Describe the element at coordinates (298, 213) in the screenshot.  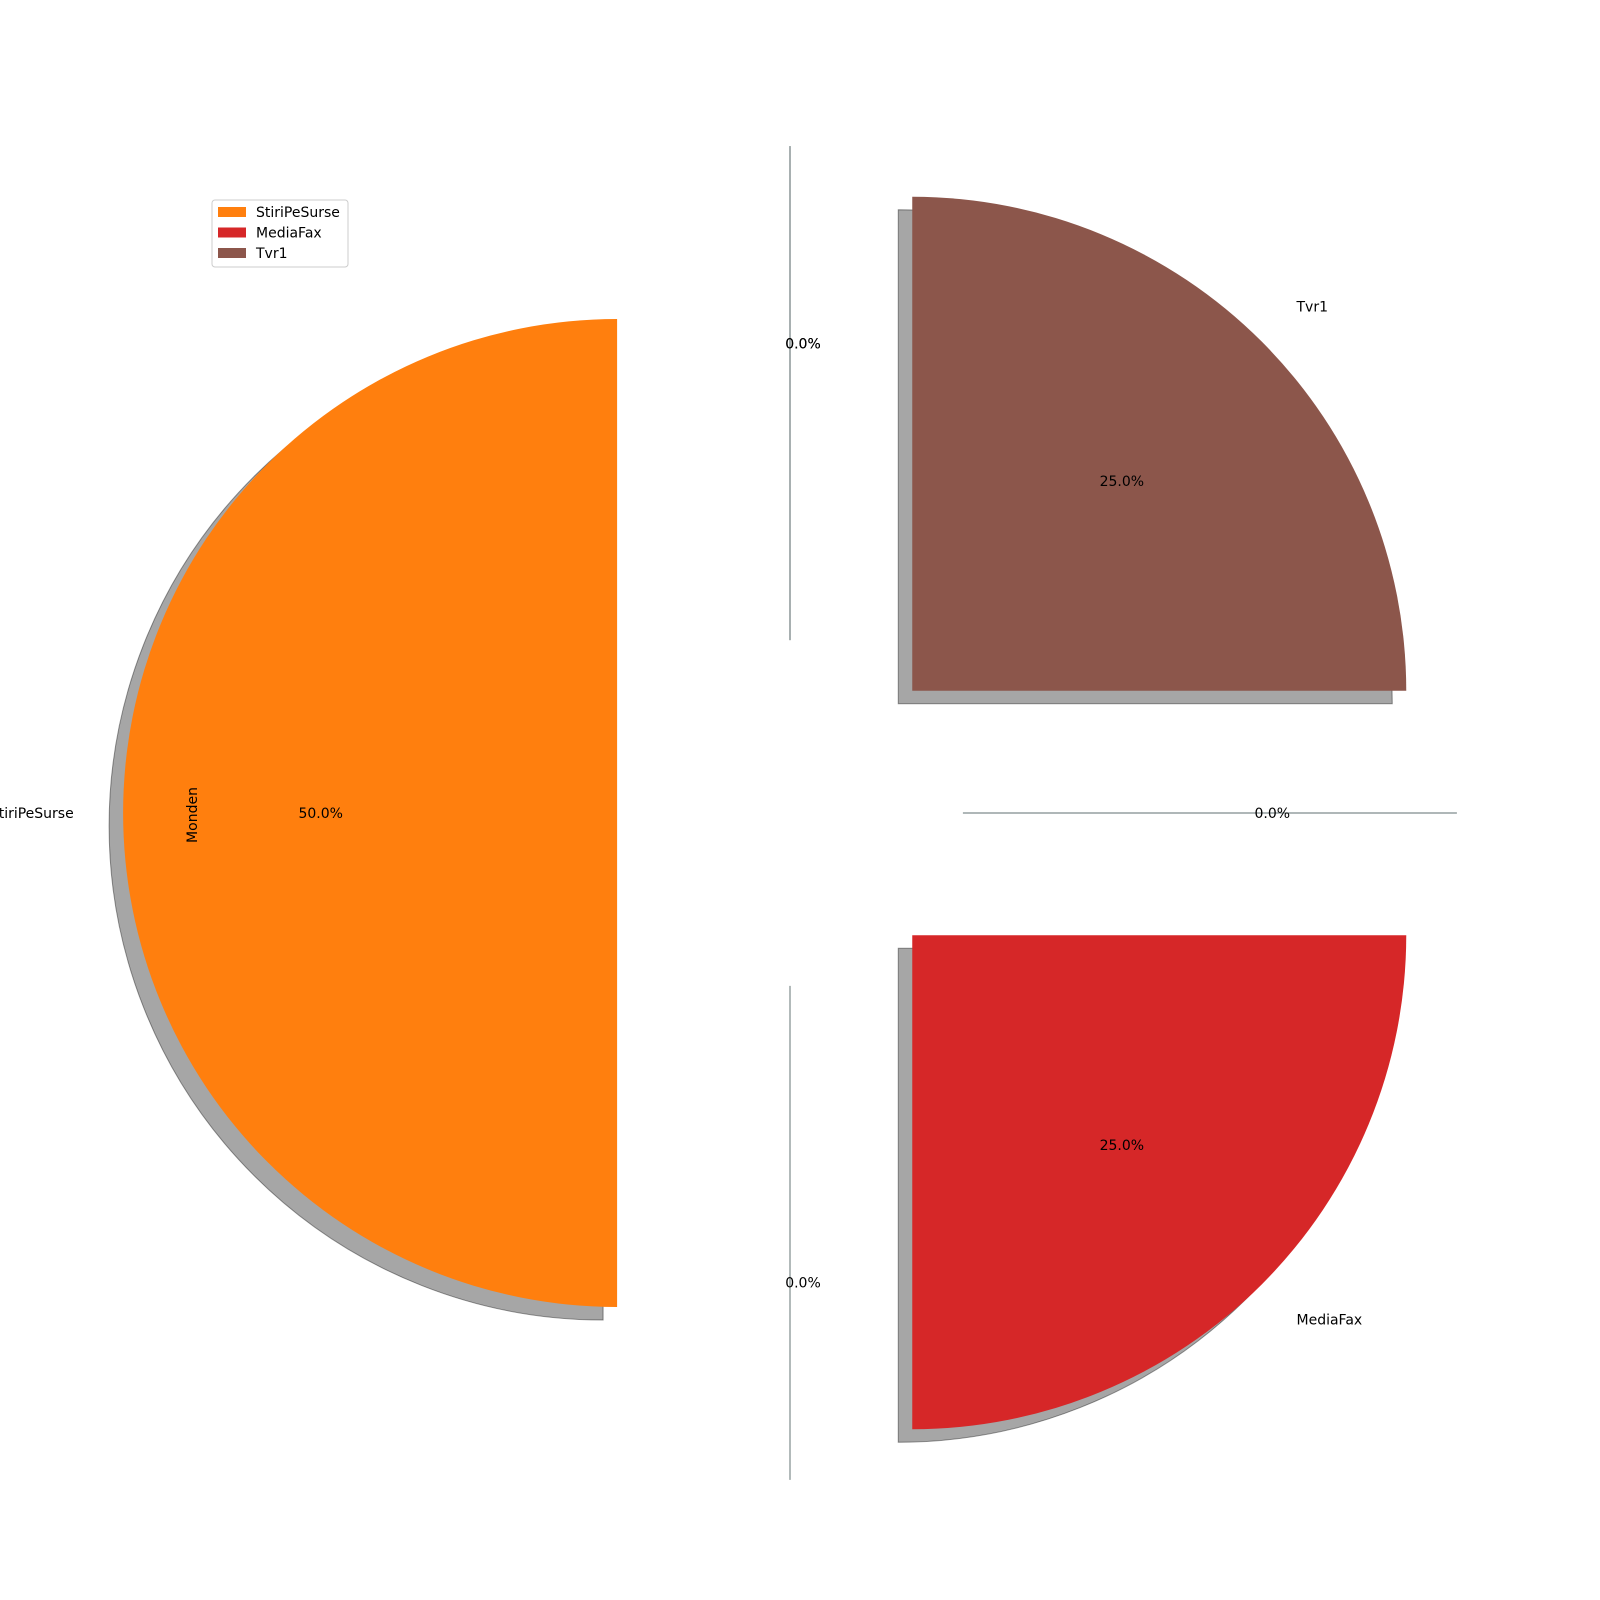
I see `legend-label: StiriPeSurse` at that location.